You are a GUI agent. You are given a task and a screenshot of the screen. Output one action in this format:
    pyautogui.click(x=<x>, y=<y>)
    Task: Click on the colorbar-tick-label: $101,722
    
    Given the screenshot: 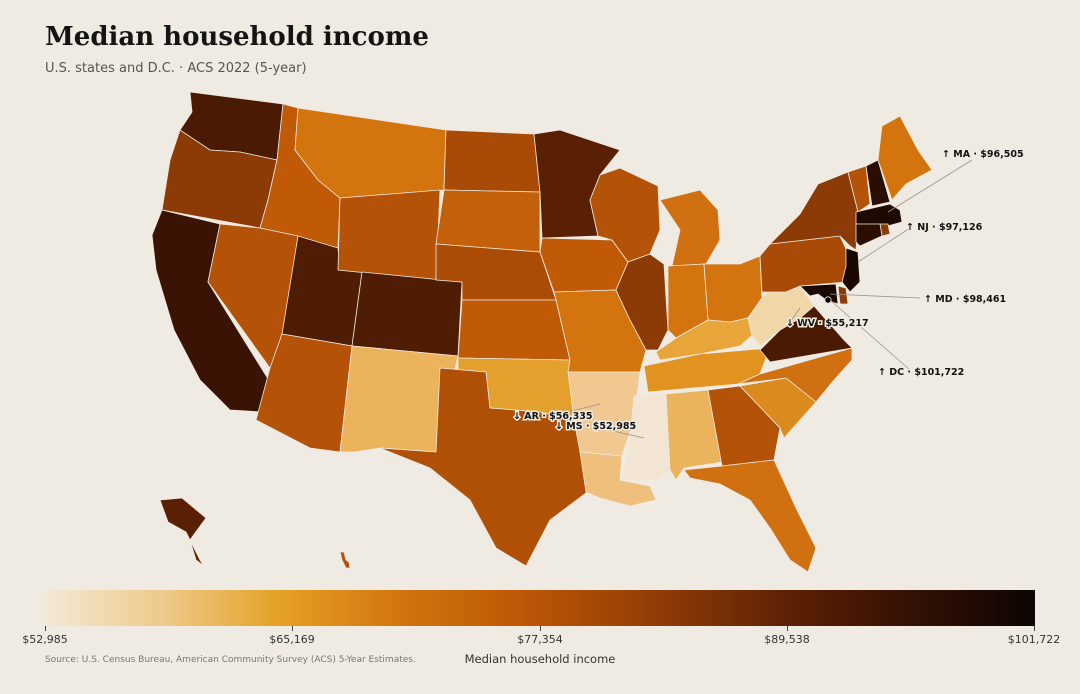 What is the action you would take?
    pyautogui.click(x=1034, y=639)
    